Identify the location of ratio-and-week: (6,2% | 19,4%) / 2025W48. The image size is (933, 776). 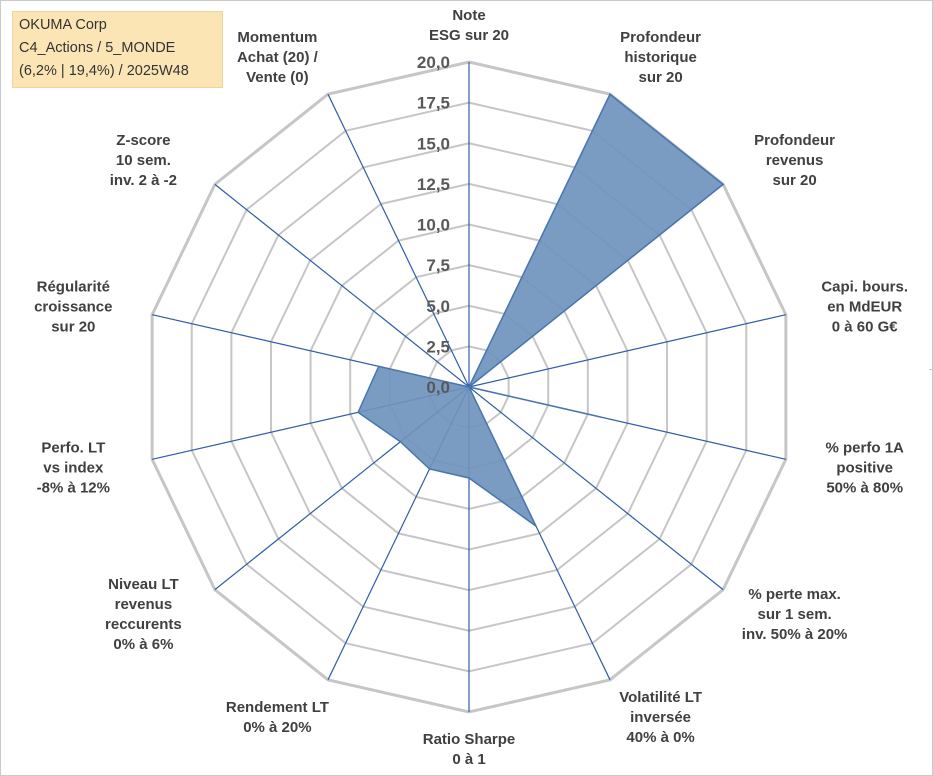
(104, 71).